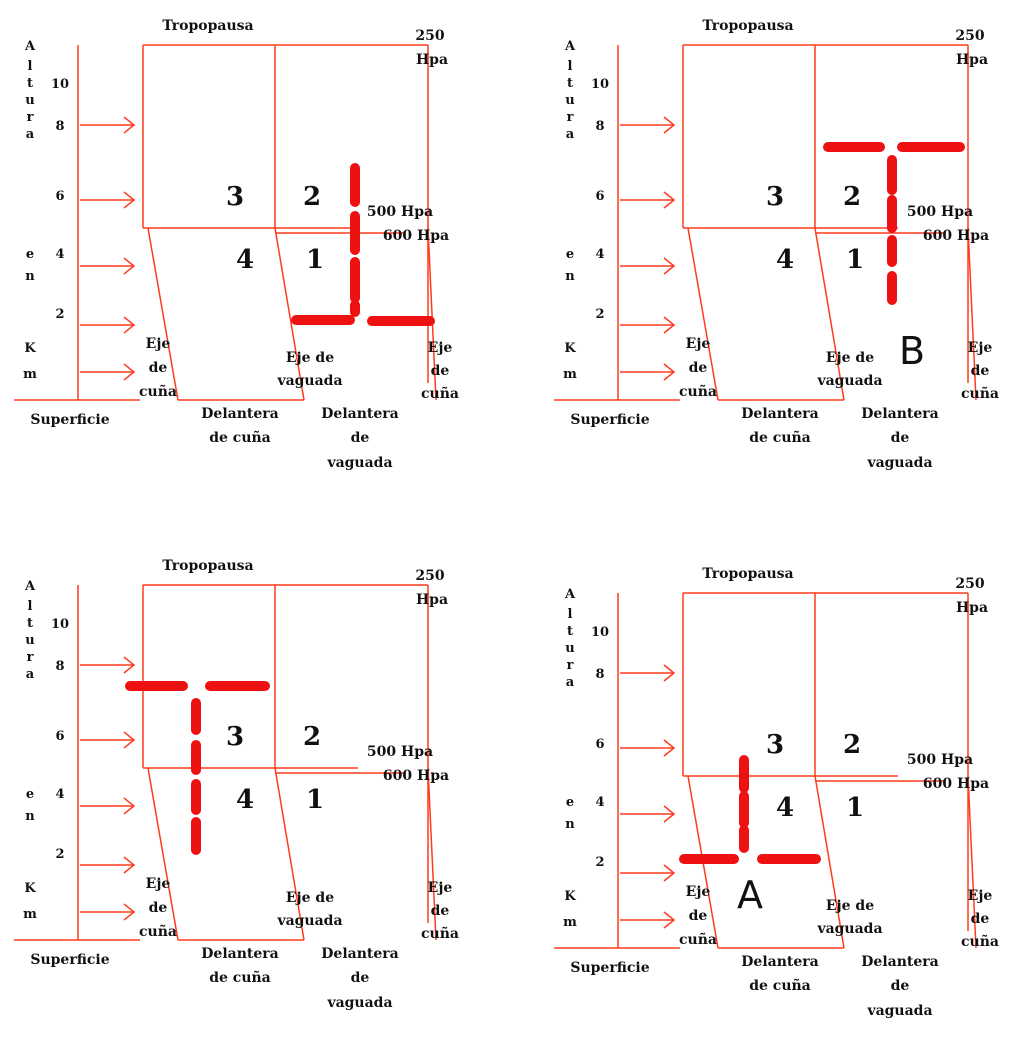 The image size is (1015, 1048). What do you see at coordinates (30, 914) in the screenshot?
I see `axis-letter: m` at bounding box center [30, 914].